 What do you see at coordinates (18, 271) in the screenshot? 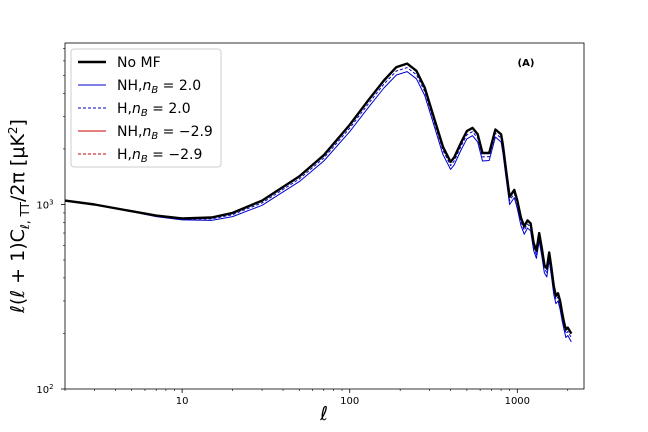
I see `y-axis-label-main: ℓ(ℓ + 1)C` at bounding box center [18, 271].